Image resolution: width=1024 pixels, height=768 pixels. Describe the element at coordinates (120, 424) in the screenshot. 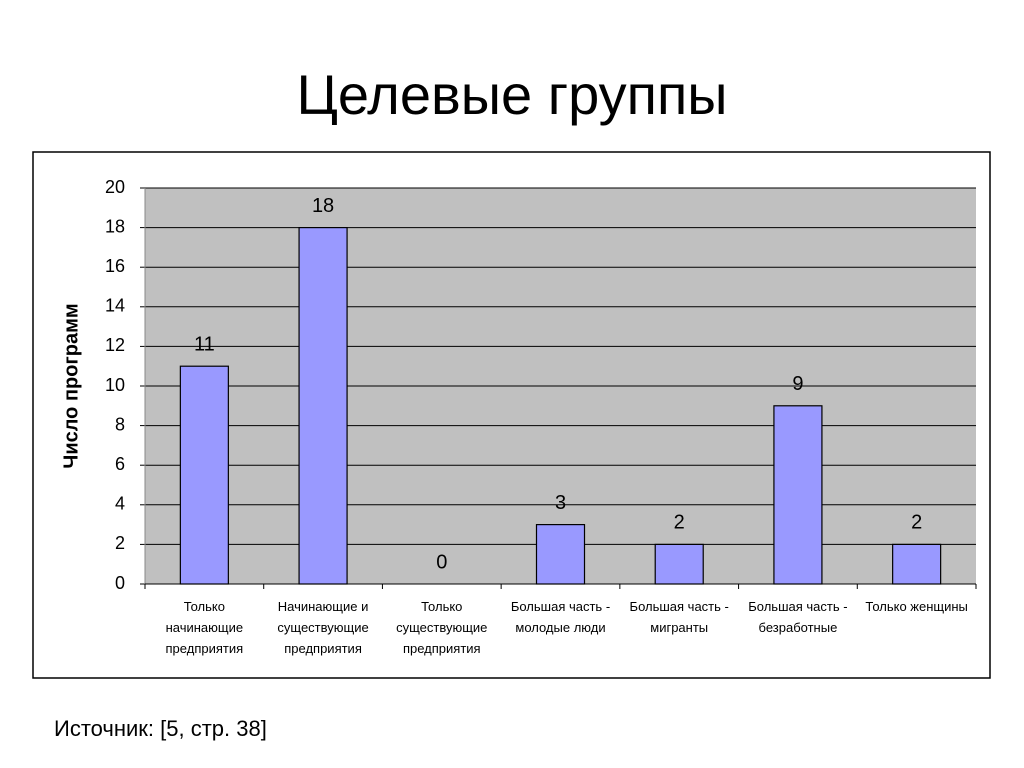

I see `y-tick-label: 8` at that location.